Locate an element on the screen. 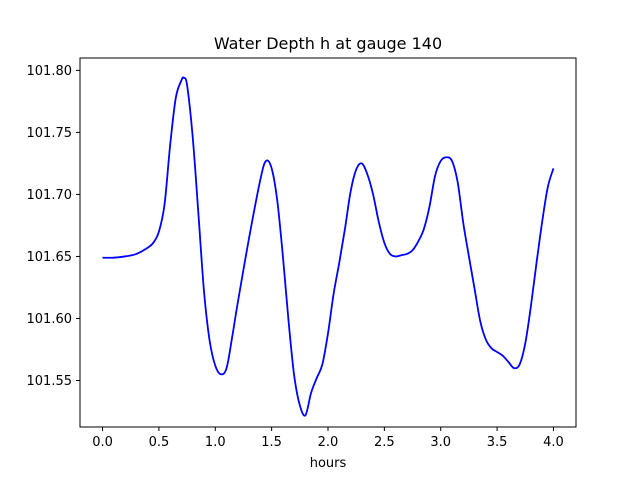 The image size is (640, 480). y-tick-label: 101.70 is located at coordinates (50, 195).